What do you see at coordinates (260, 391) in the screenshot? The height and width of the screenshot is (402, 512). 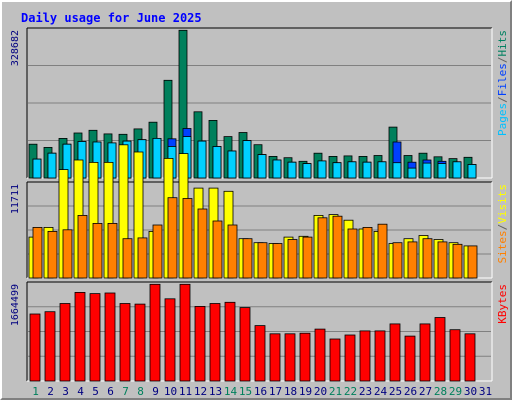 I see `x-tick-label-day-16: 16` at bounding box center [260, 391].